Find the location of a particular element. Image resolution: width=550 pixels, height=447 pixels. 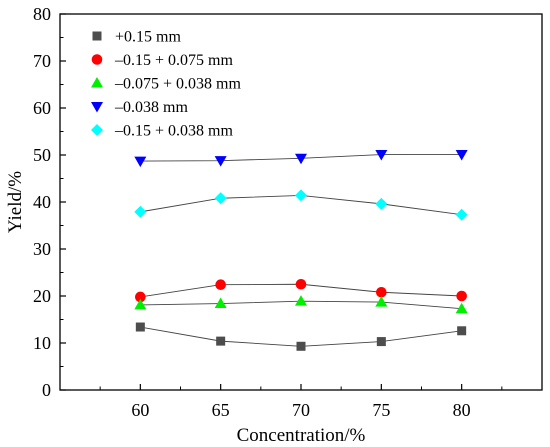

legend-label: –0.15 + 0.038 mm is located at coordinates (173, 131).